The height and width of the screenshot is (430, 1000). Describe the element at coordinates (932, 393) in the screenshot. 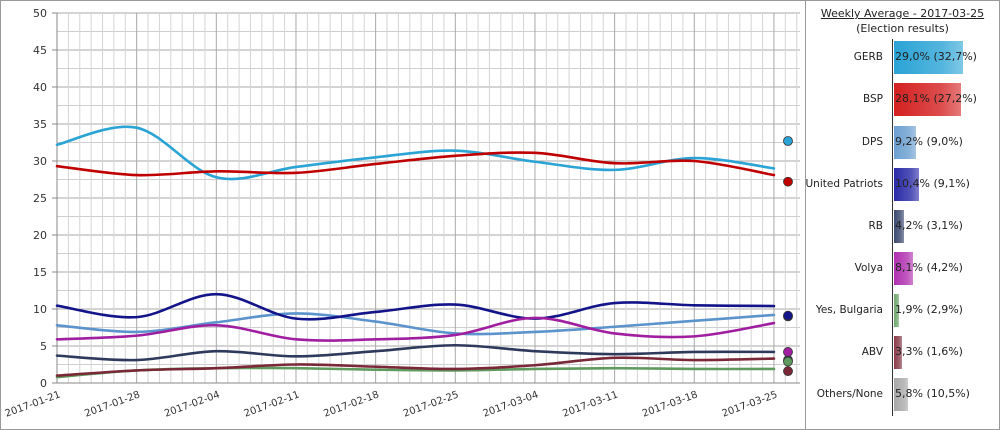

I see `bar-value: 5,8% (10,5%)` at that location.